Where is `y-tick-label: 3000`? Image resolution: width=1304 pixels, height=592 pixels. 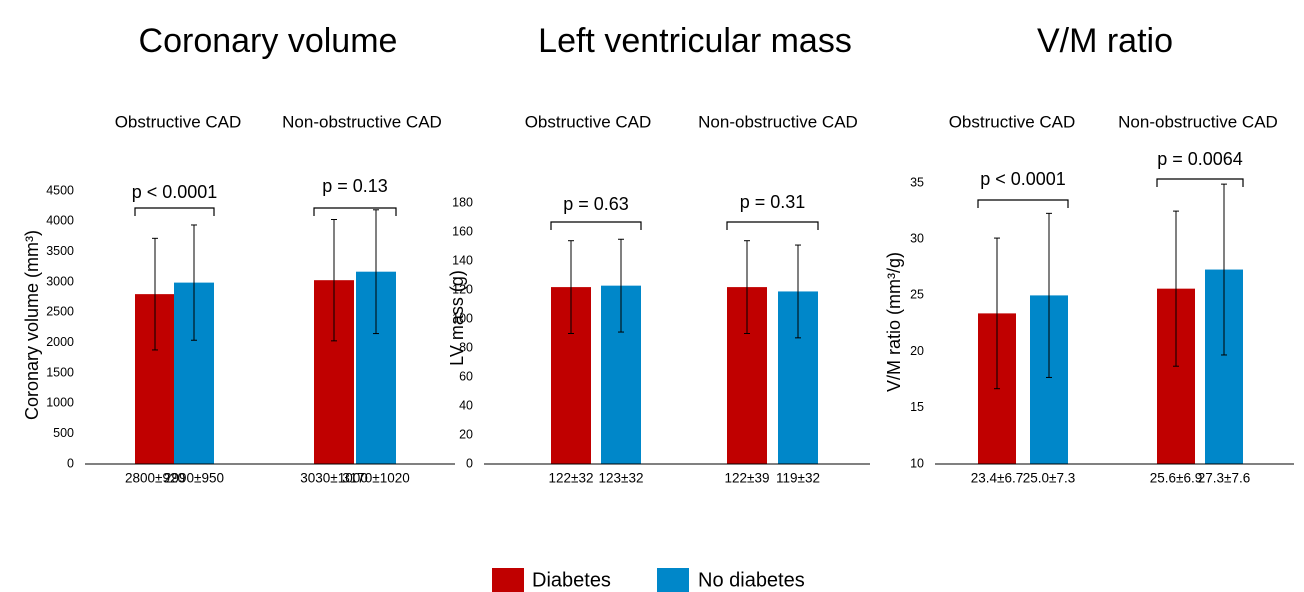
y-tick-label: 3000 is located at coordinates (60, 281).